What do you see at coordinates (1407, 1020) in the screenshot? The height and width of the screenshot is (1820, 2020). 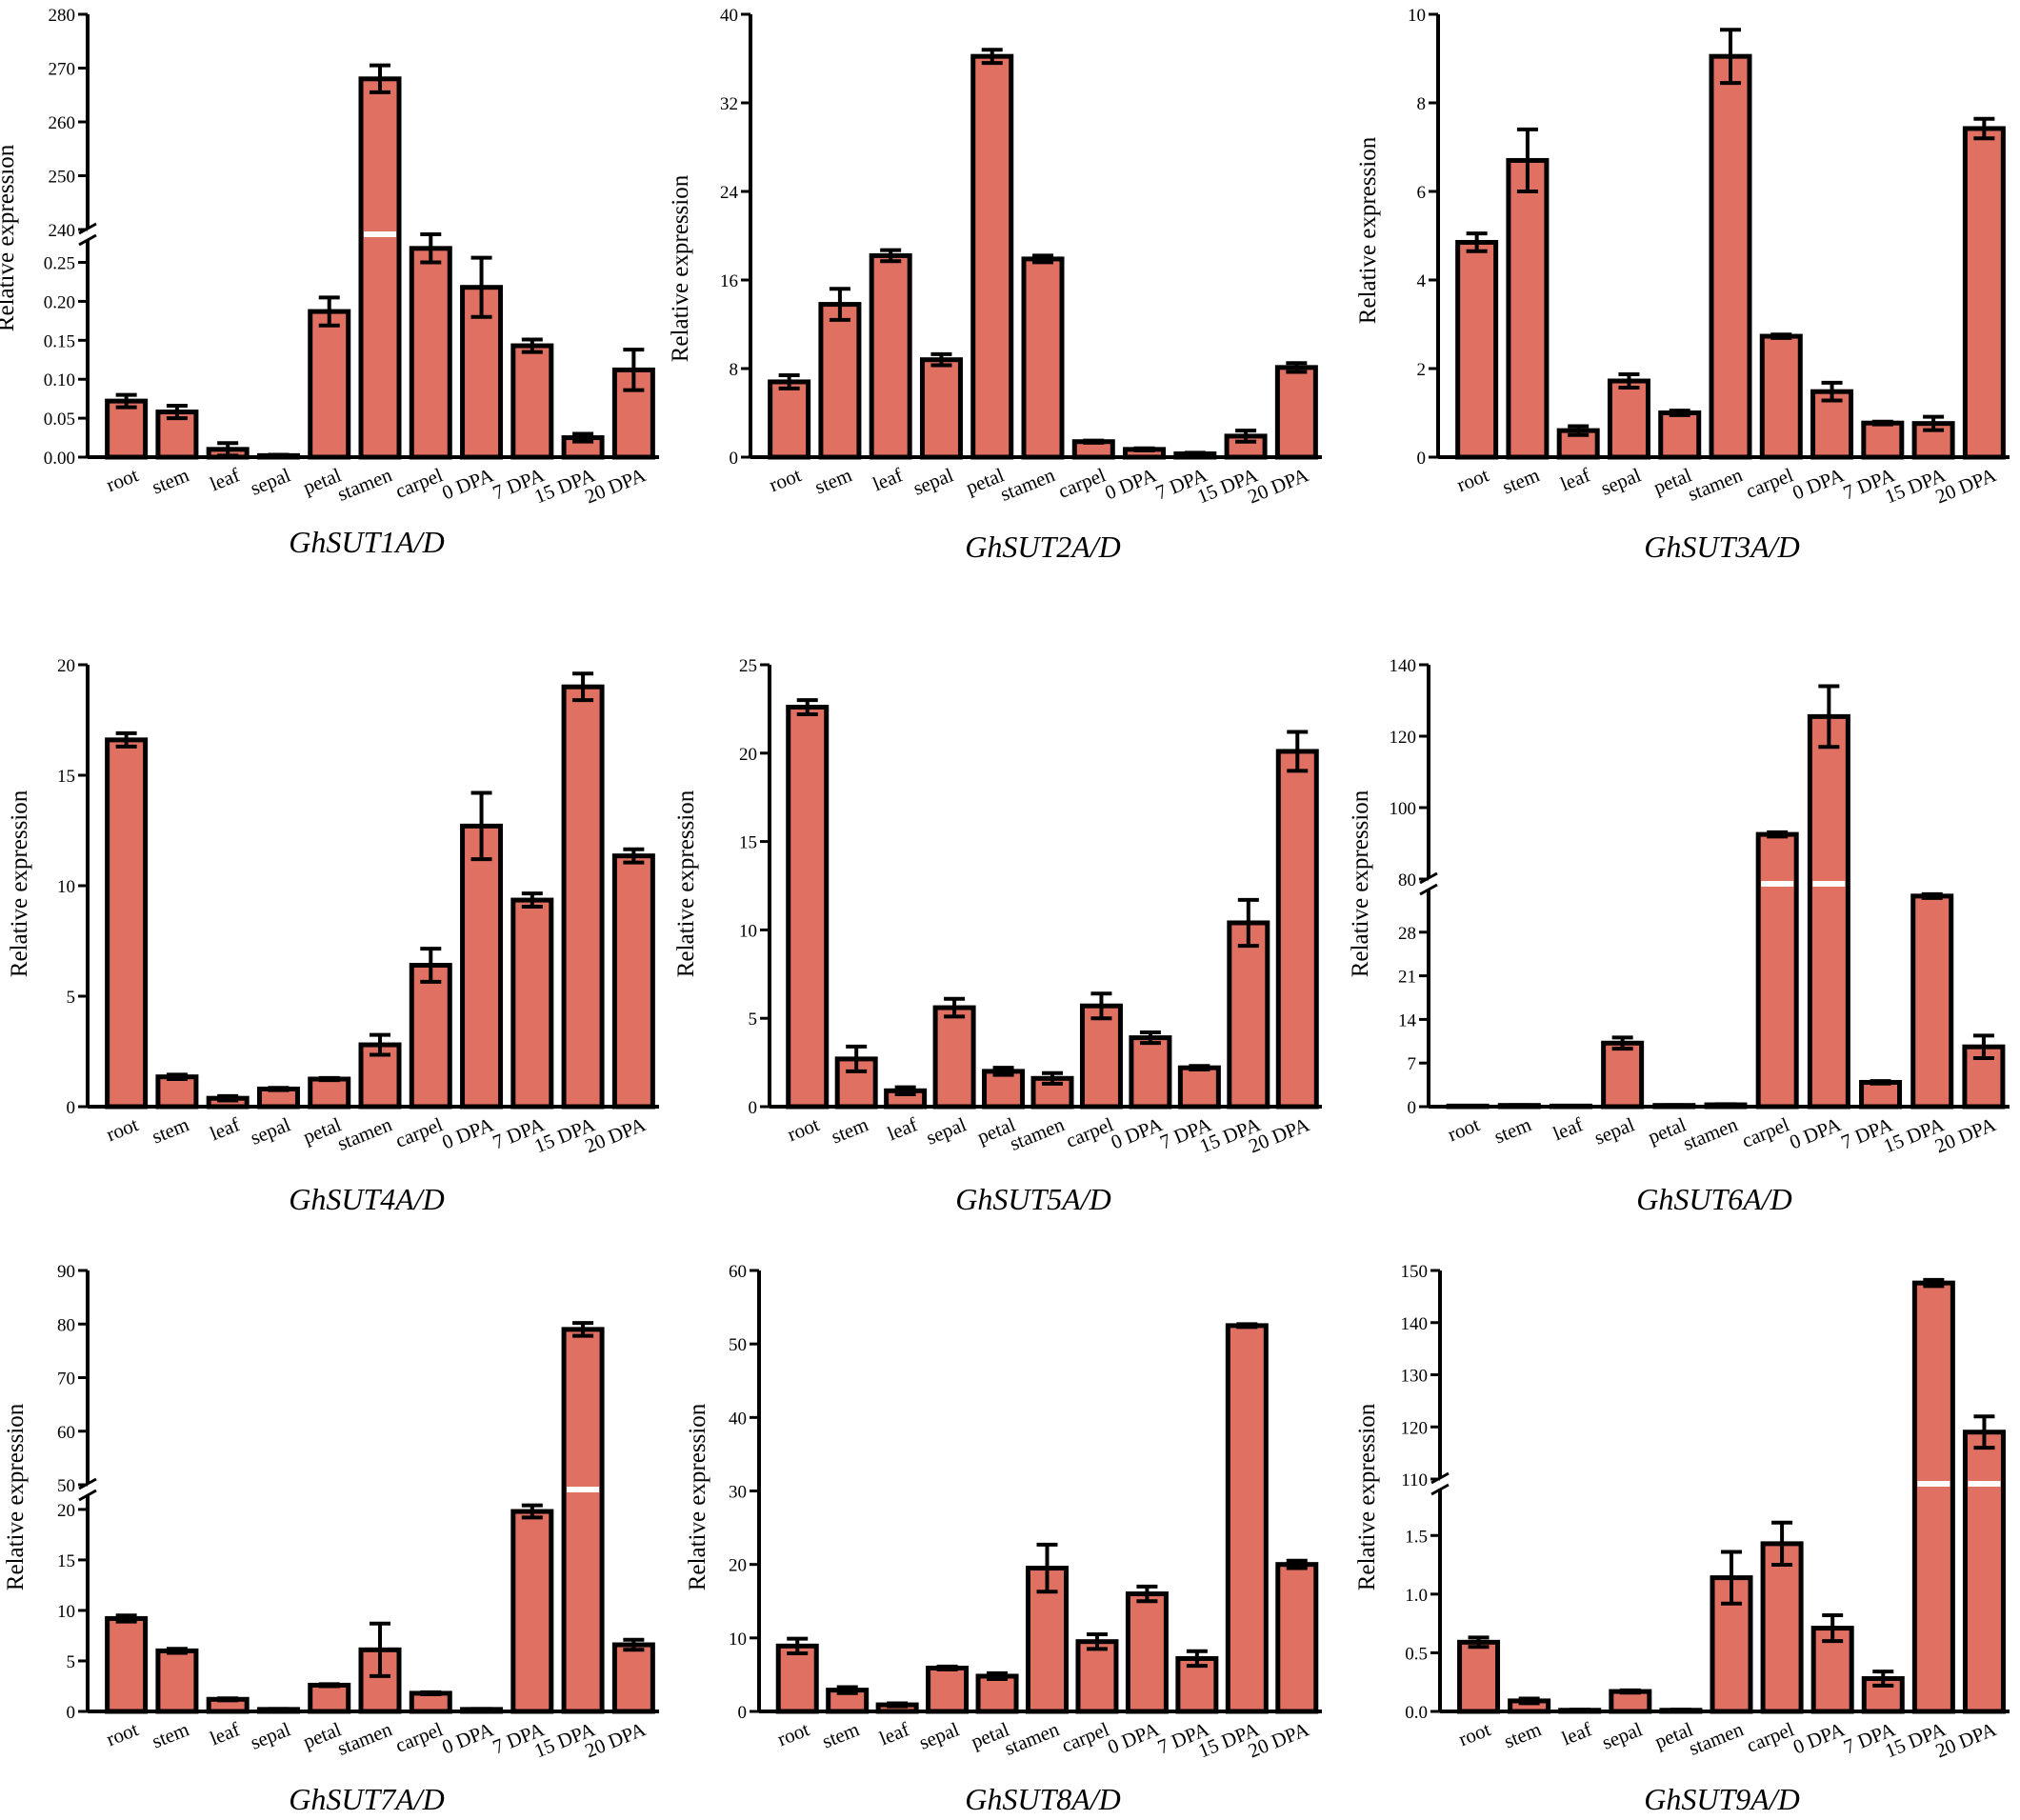 I see `y-tick-label: 14` at bounding box center [1407, 1020].